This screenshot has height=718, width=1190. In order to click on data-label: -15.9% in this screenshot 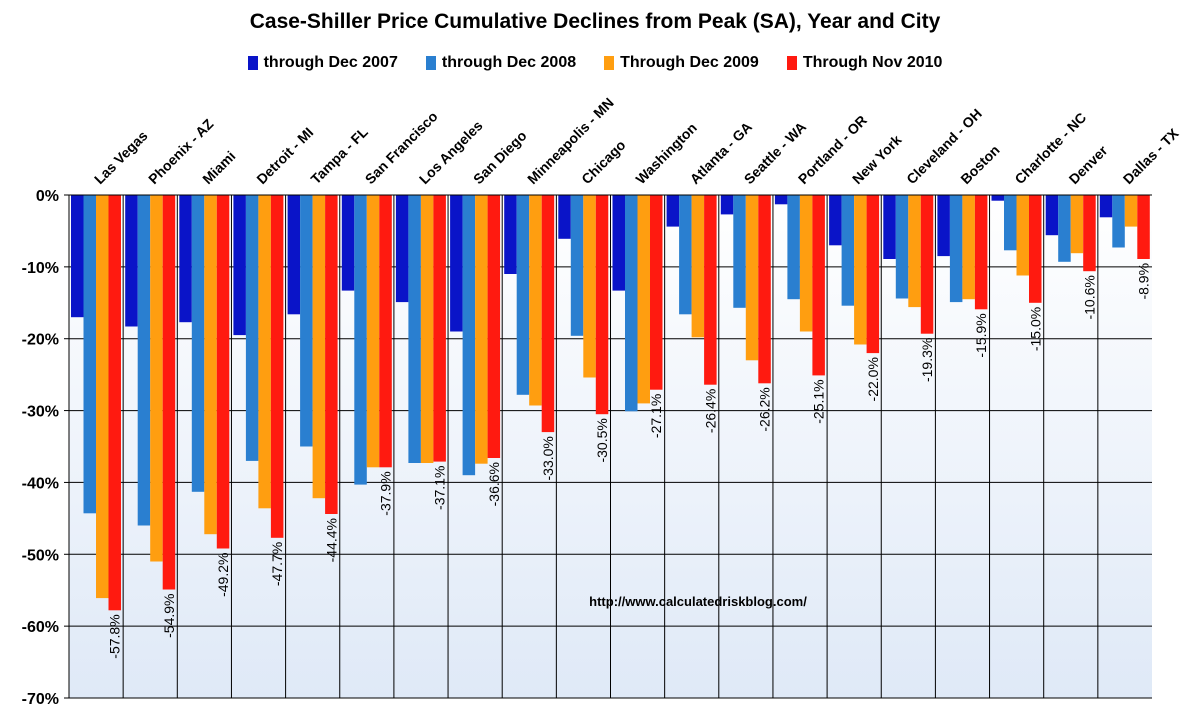, I will do `click(981, 335)`.